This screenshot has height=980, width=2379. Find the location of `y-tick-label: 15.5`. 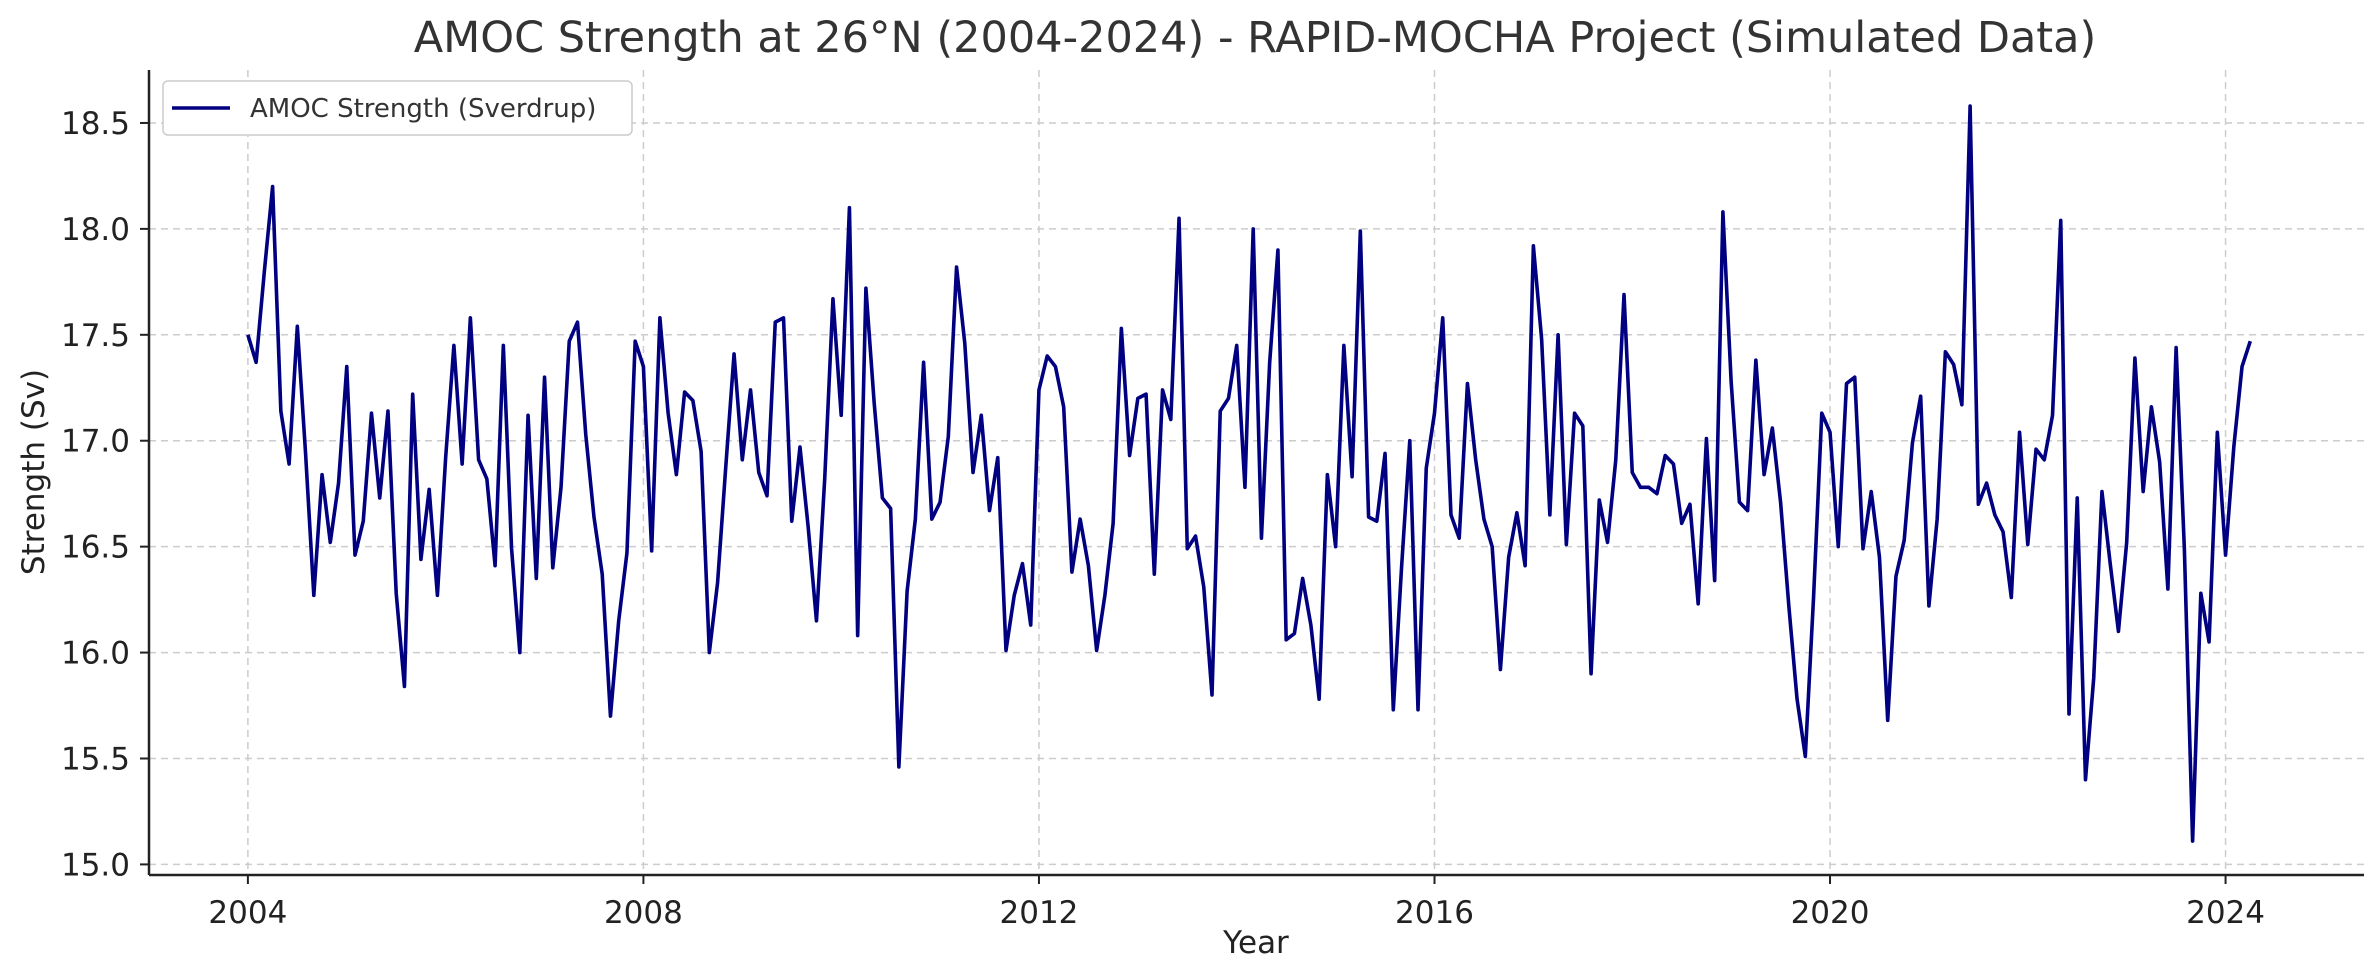

y-tick-label: 15.5 is located at coordinates (95, 759).